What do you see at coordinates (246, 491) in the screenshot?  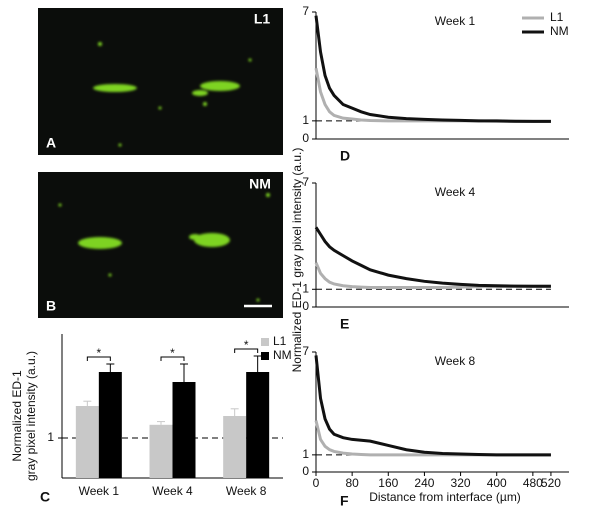 I see `x-tick-label: Week 8` at bounding box center [246, 491].